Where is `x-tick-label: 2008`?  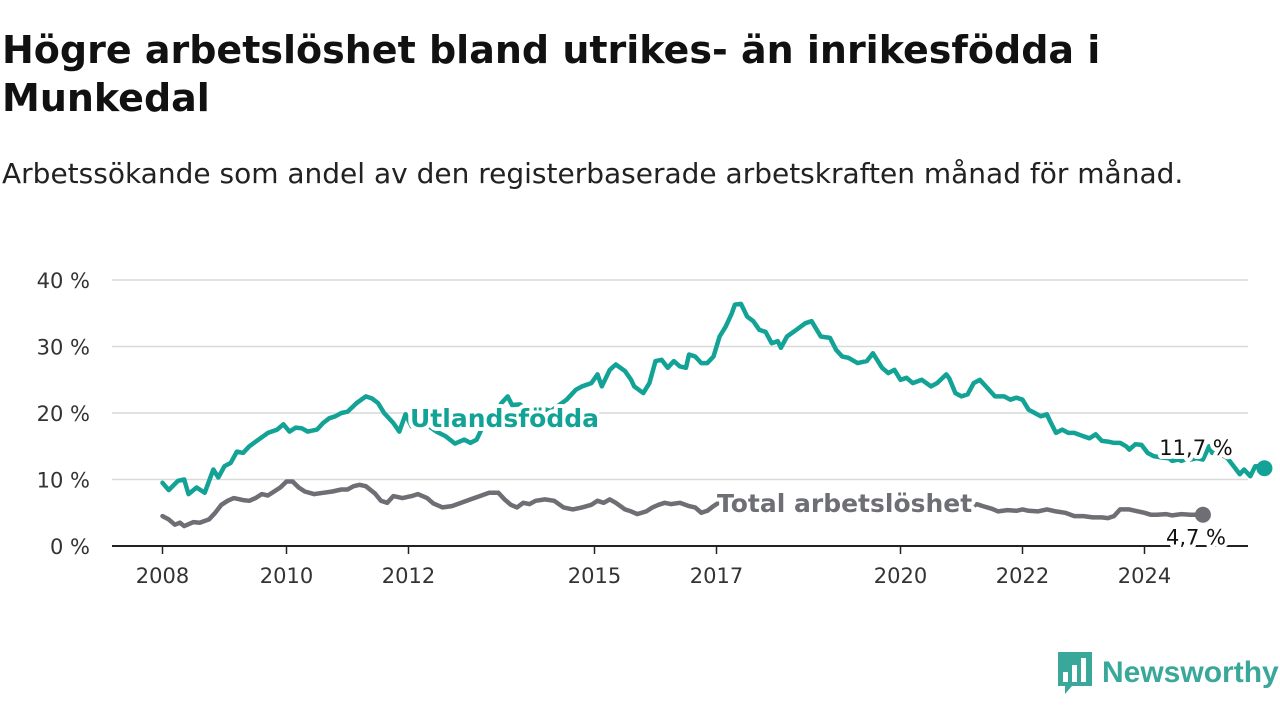 x-tick-label: 2008 is located at coordinates (162, 576).